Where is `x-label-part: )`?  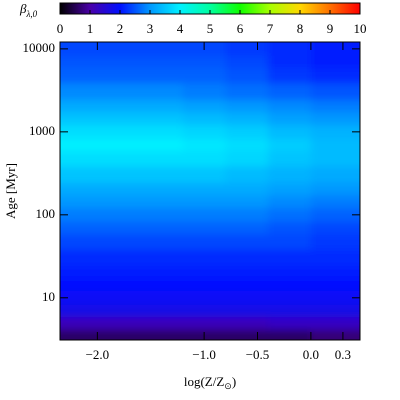
x-label-part: ) is located at coordinates (234, 381).